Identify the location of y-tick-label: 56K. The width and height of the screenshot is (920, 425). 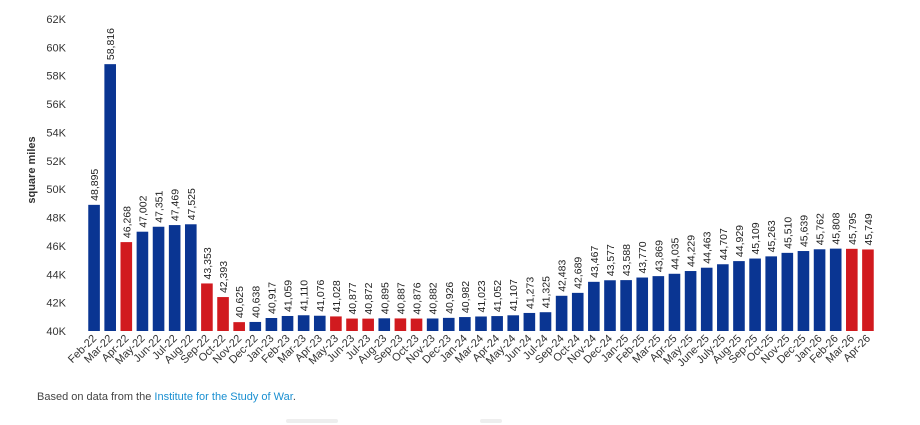
(56, 105).